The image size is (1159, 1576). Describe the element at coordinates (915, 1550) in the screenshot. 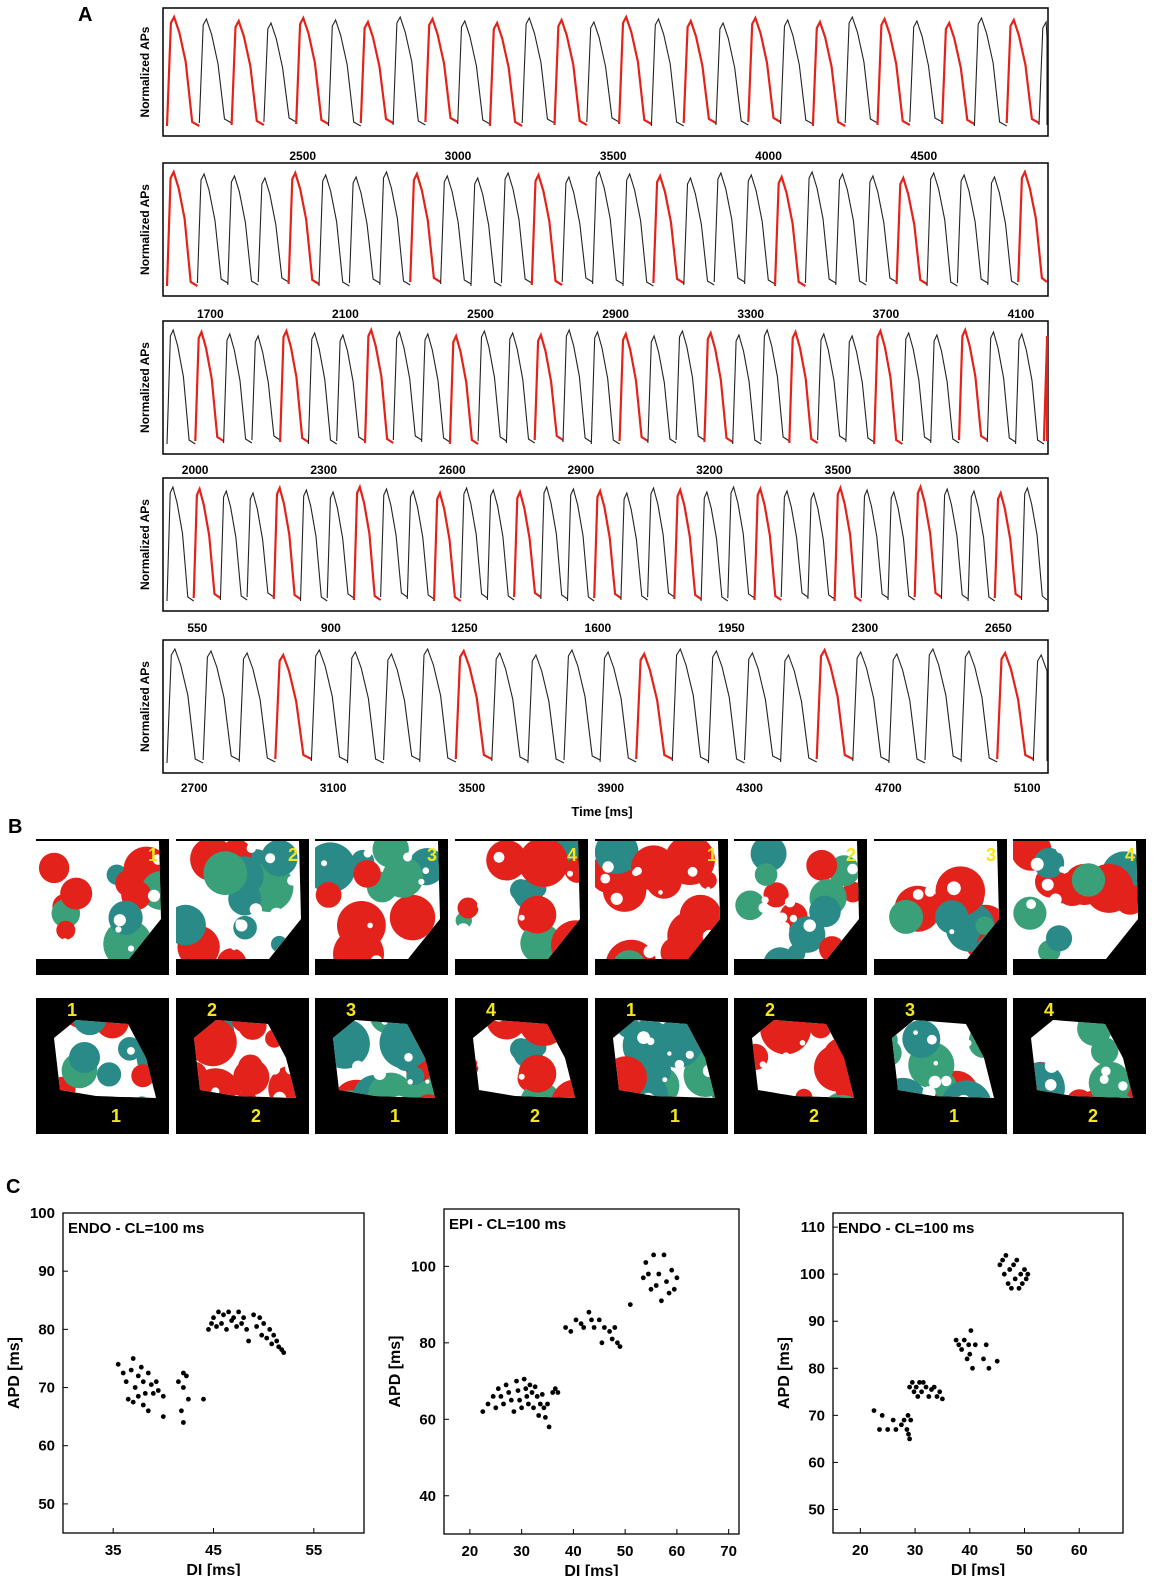

I see `x-tick-label: 30` at that location.